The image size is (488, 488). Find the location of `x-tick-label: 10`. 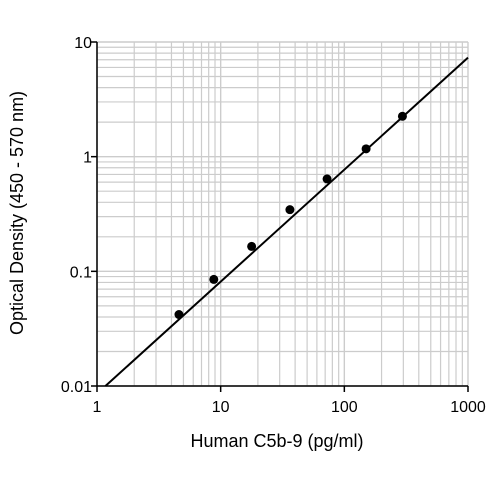

x-tick-label: 10 is located at coordinates (221, 407).